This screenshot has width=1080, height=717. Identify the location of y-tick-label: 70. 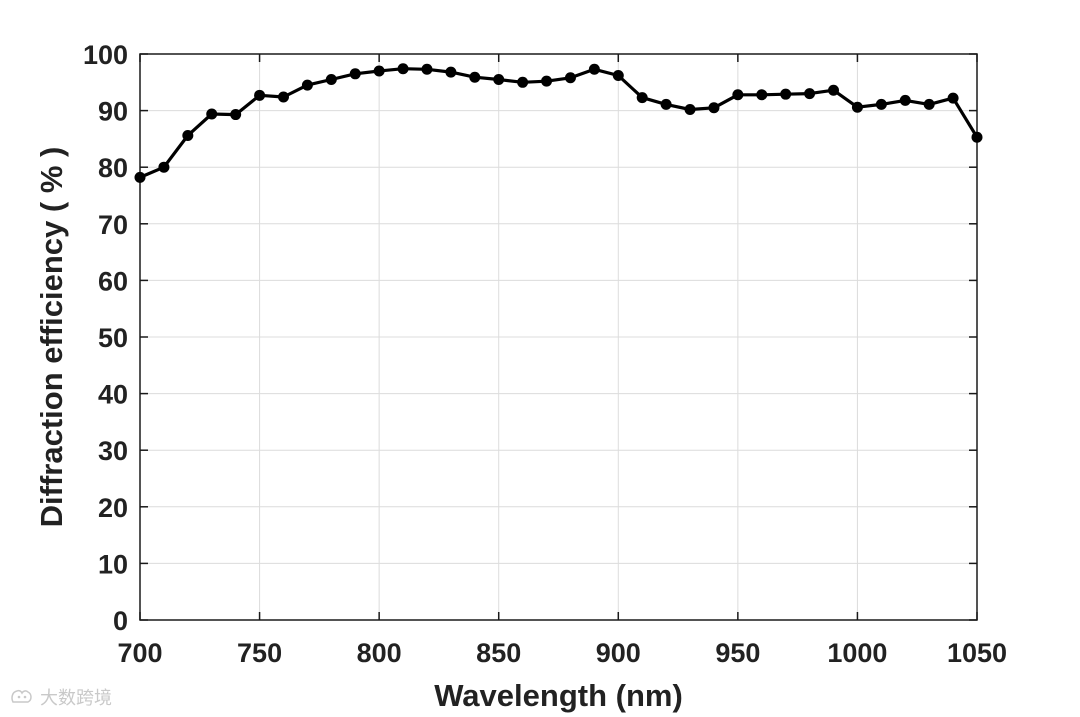
(113, 225).